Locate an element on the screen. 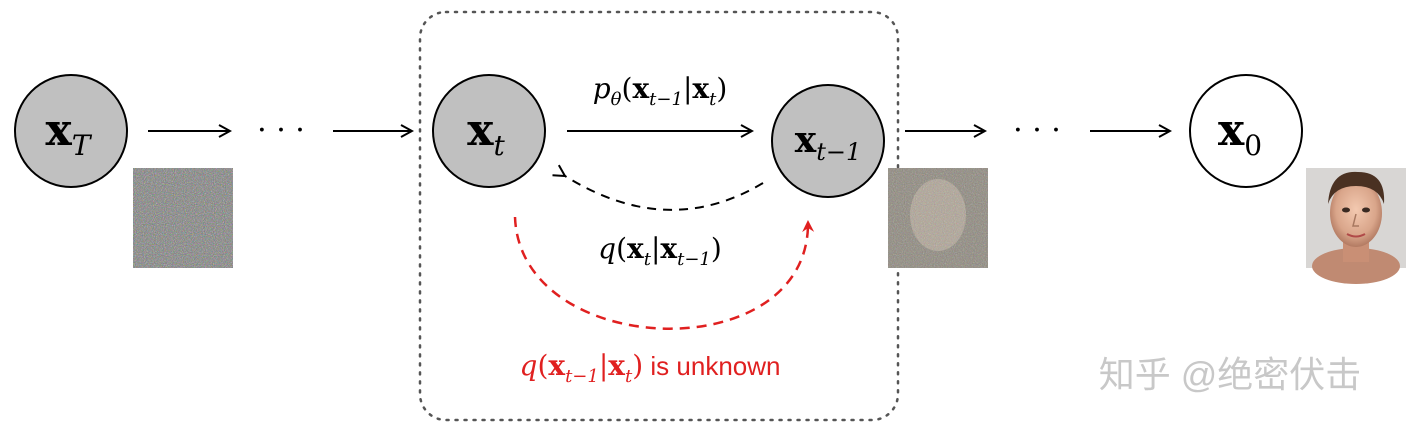 The image size is (1418, 430). node-xt1-label: xt−1 is located at coordinates (828, 142).